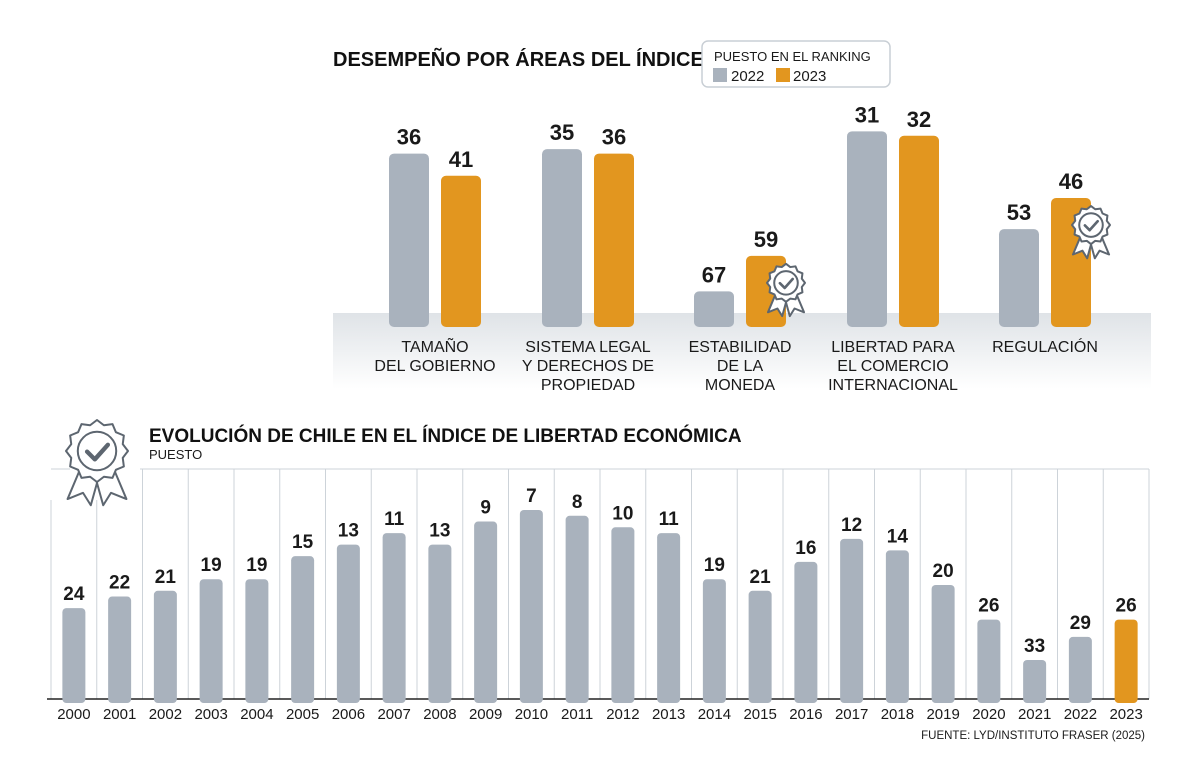  Describe the element at coordinates (1080, 623) in the screenshot. I see `data-label: 29` at that location.